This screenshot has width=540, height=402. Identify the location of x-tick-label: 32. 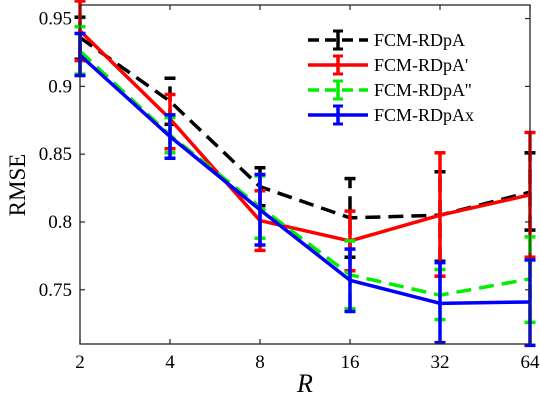
(440, 362).